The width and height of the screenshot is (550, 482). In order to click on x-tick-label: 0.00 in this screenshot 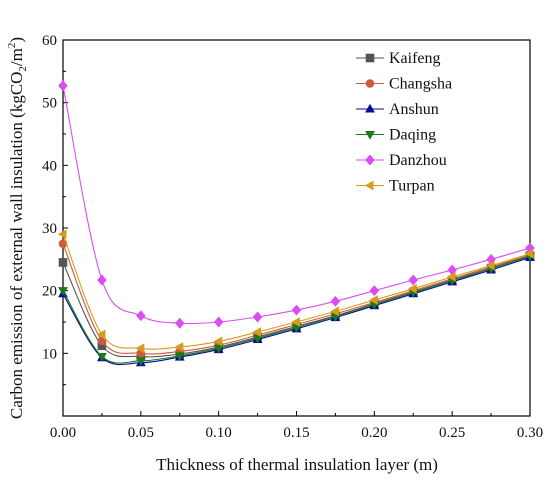, I will do `click(63, 433)`.